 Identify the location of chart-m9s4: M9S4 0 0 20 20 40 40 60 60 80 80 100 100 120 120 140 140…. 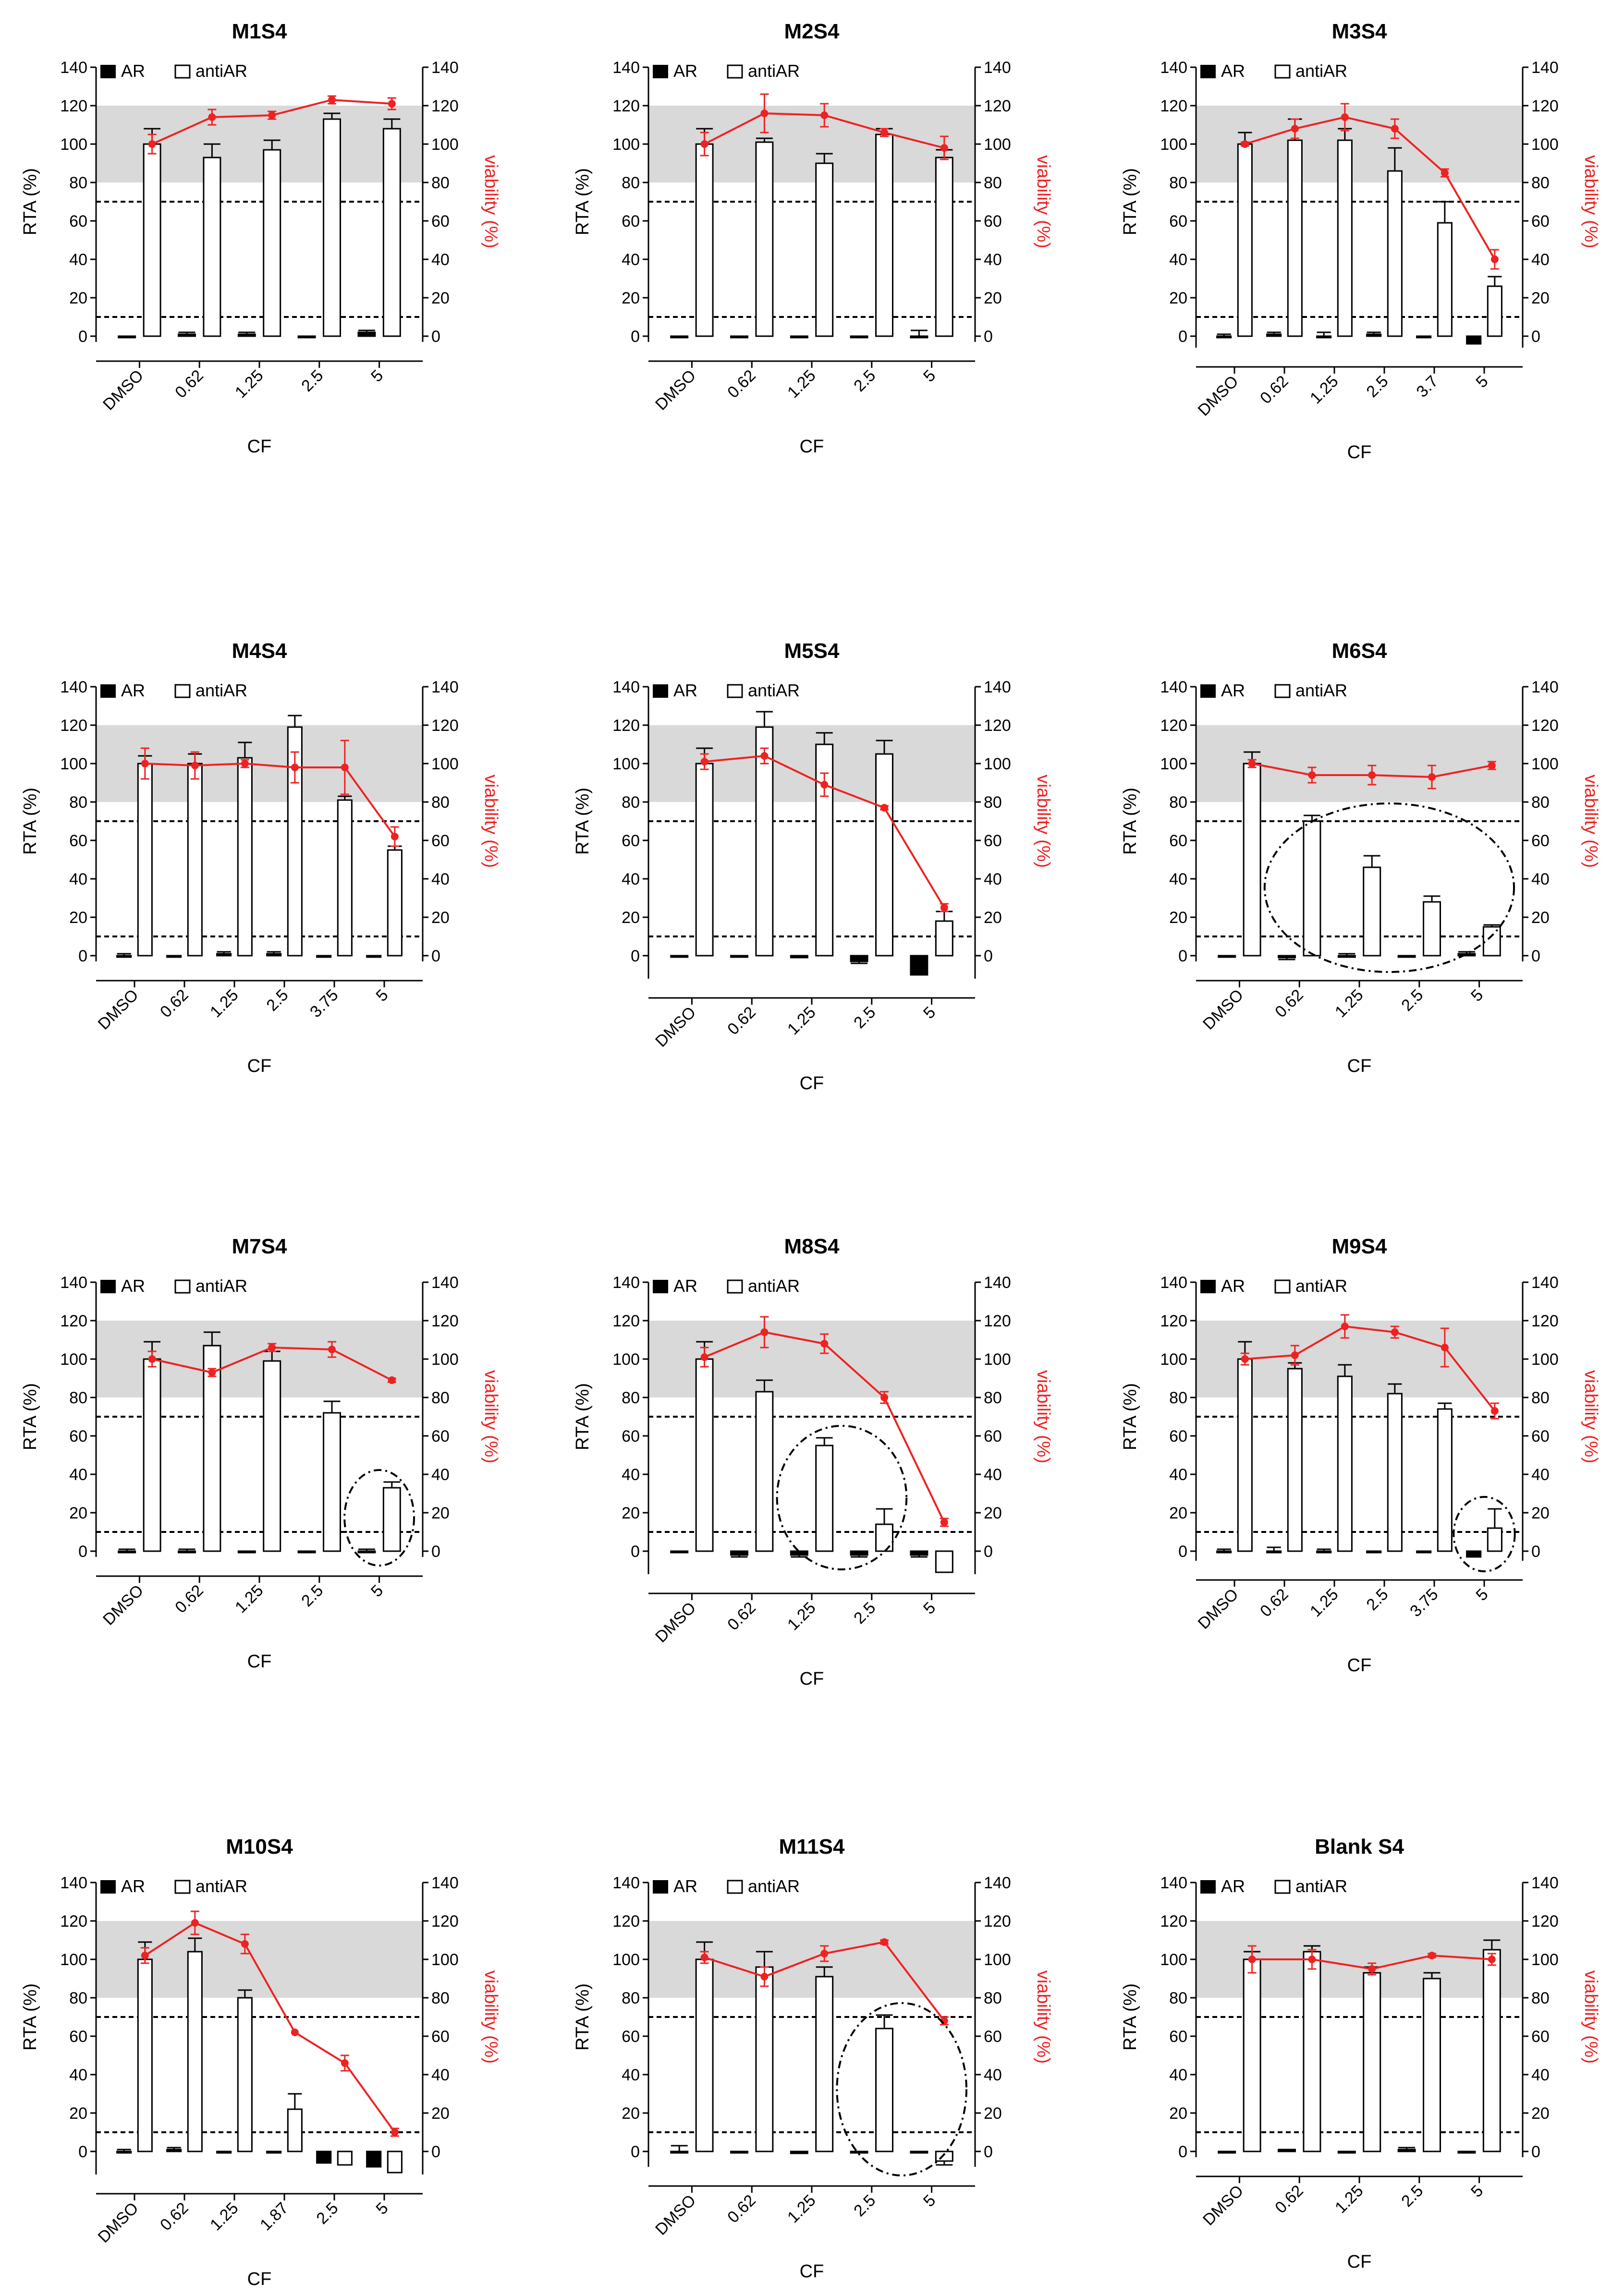
(1360, 1456).